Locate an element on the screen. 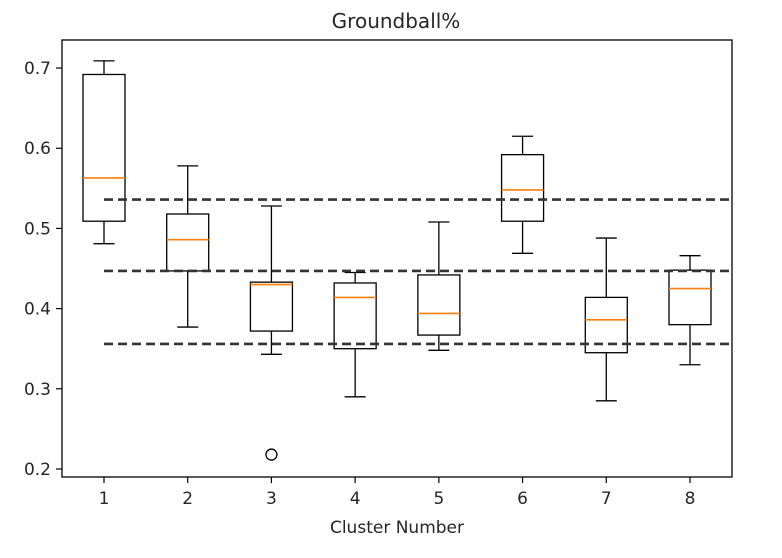 The width and height of the screenshot is (782, 558). y-tick-label: 0.7 is located at coordinates (37, 69).